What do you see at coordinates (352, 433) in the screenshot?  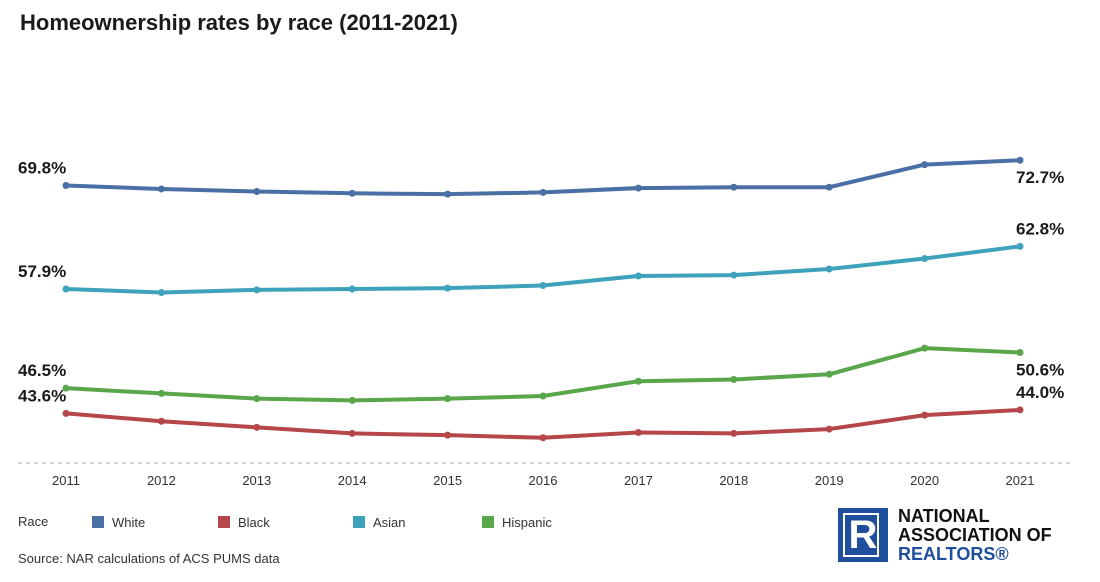 I see `data-point-black-2014` at bounding box center [352, 433].